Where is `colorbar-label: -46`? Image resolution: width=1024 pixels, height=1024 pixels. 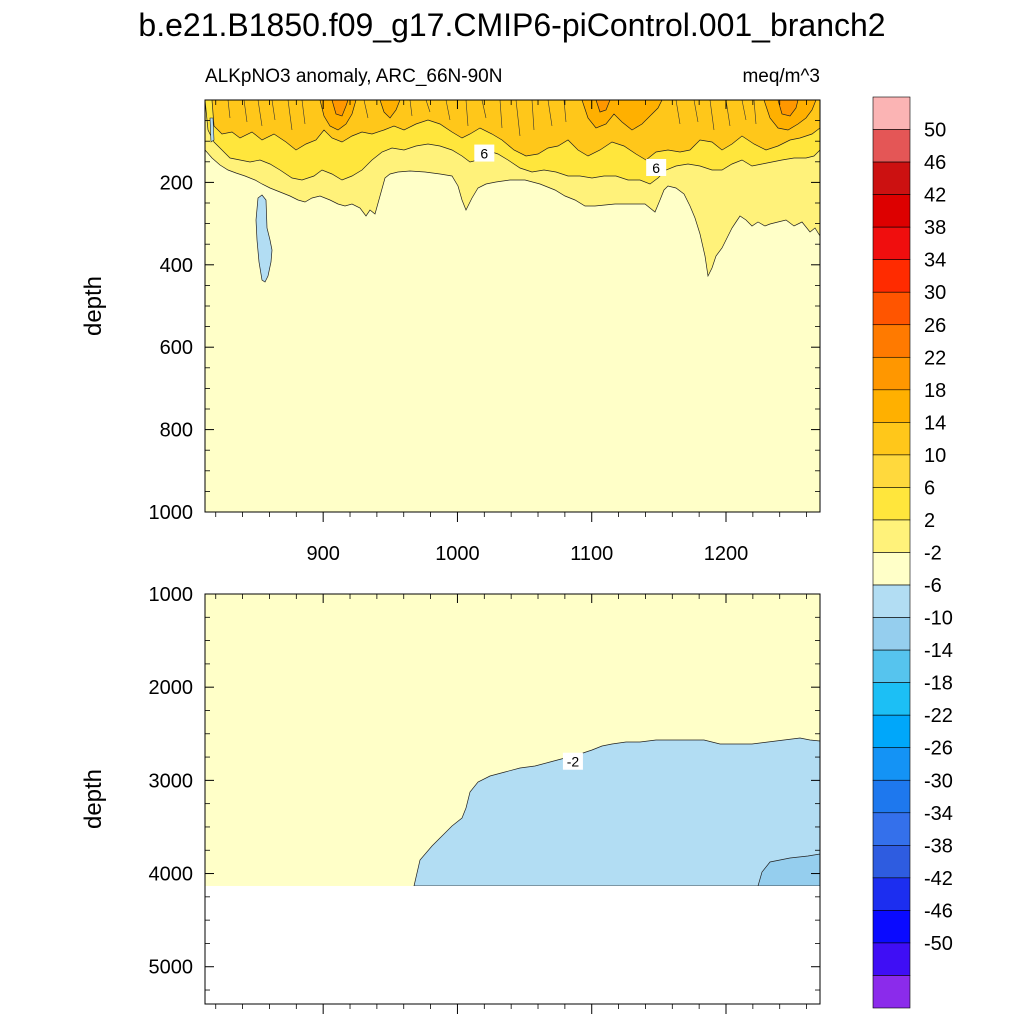 colorbar-label: -46 is located at coordinates (938, 911).